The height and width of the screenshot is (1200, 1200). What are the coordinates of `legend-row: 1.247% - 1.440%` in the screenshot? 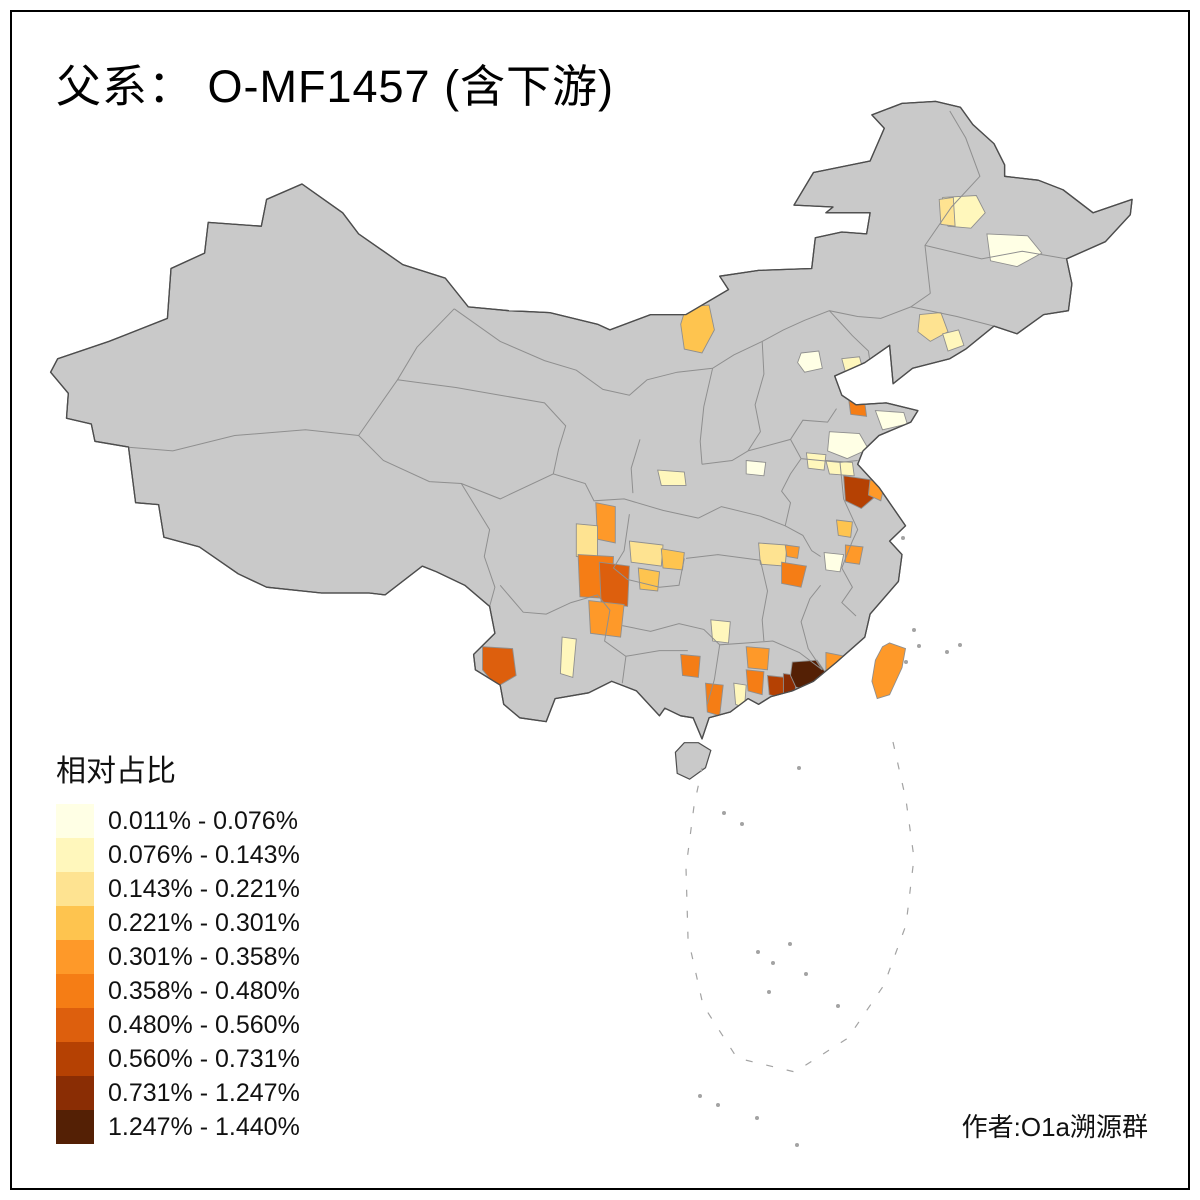 It's located at (178, 1127).